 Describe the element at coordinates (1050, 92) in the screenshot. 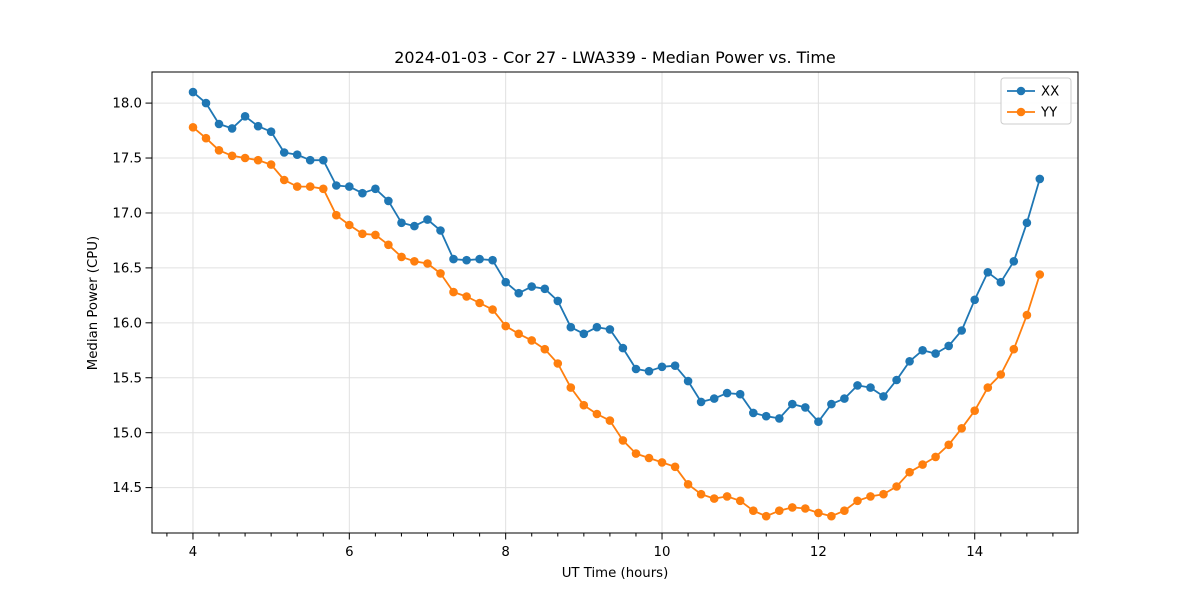

I see `legend-label: XX` at that location.